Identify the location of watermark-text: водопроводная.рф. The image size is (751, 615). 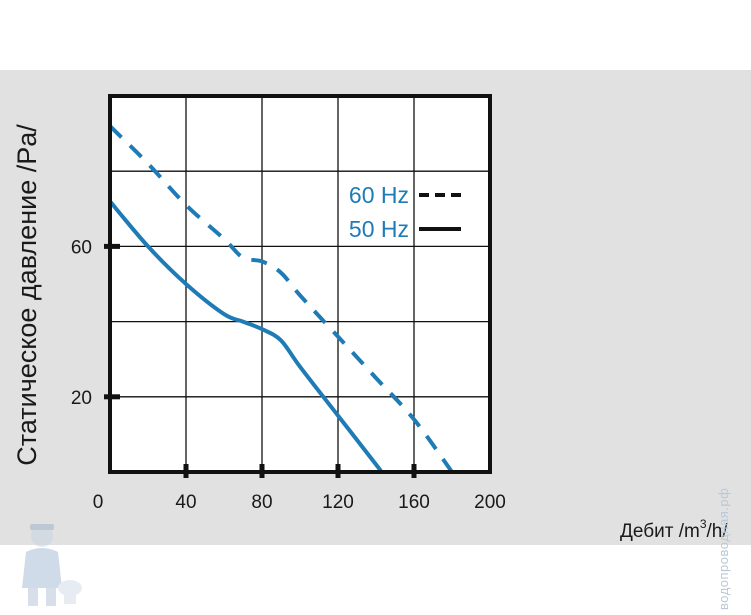
(723, 548).